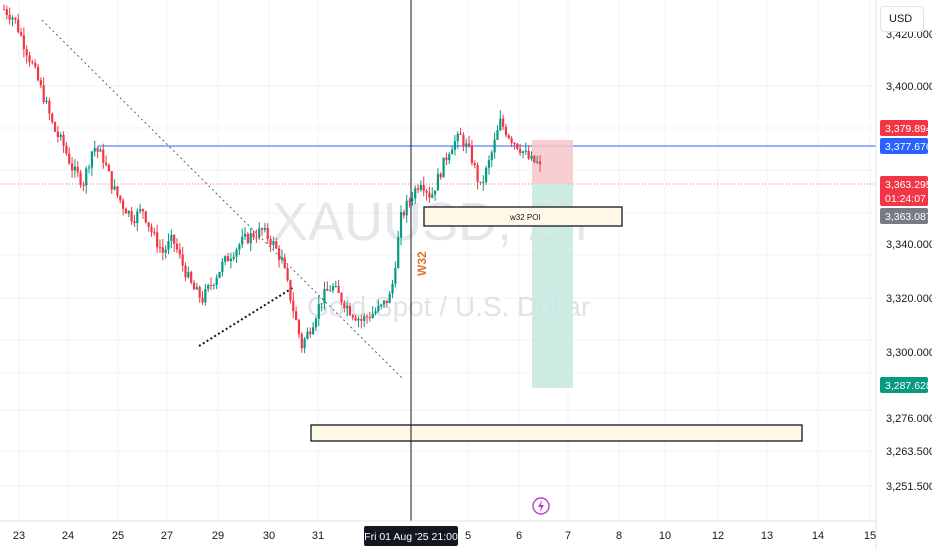  I want to click on currency-selector: USD, so click(902, 19).